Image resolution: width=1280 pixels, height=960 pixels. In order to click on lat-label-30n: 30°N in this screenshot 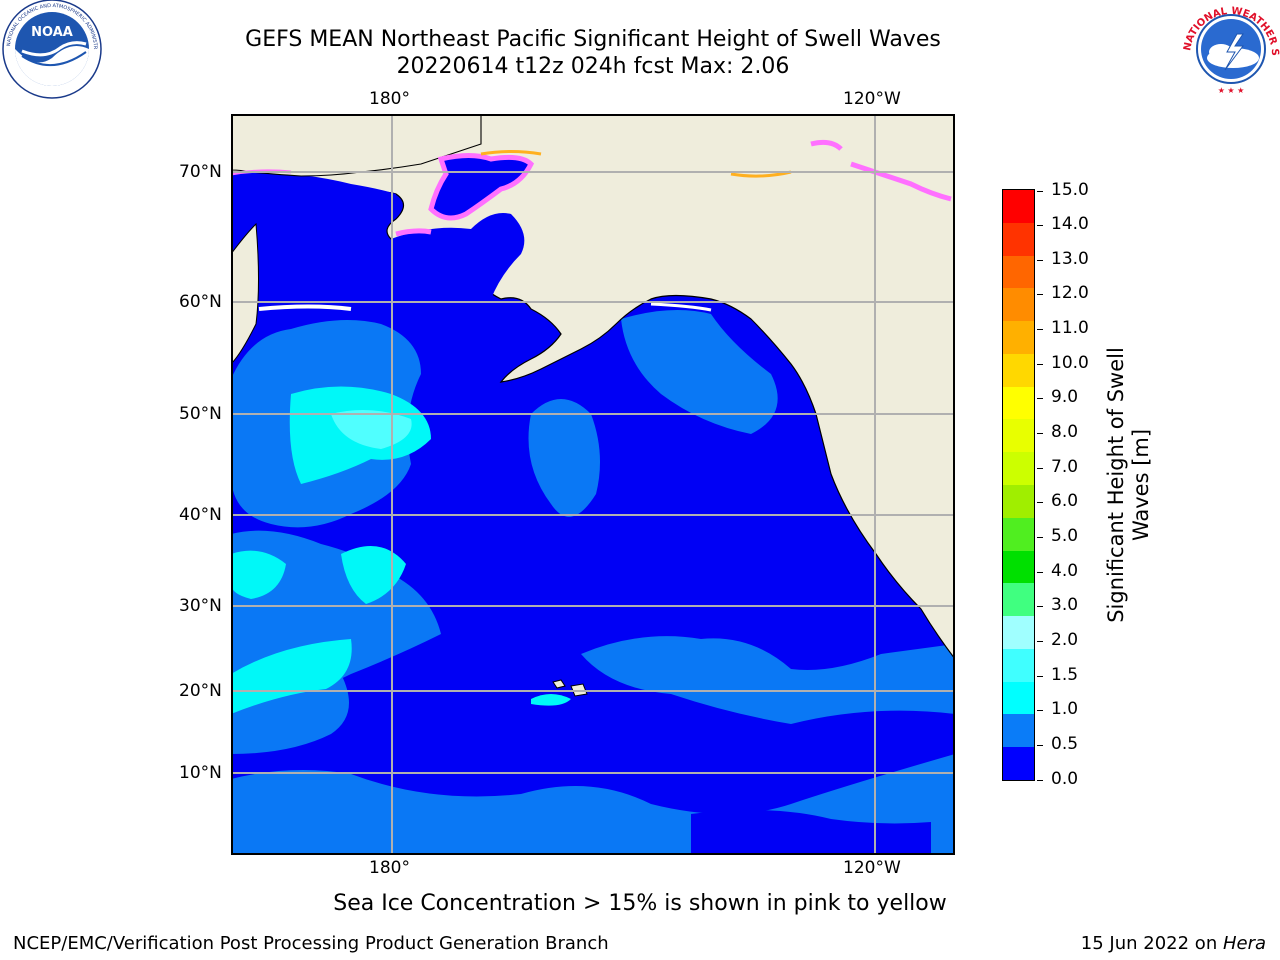, I will do `click(200, 606)`.